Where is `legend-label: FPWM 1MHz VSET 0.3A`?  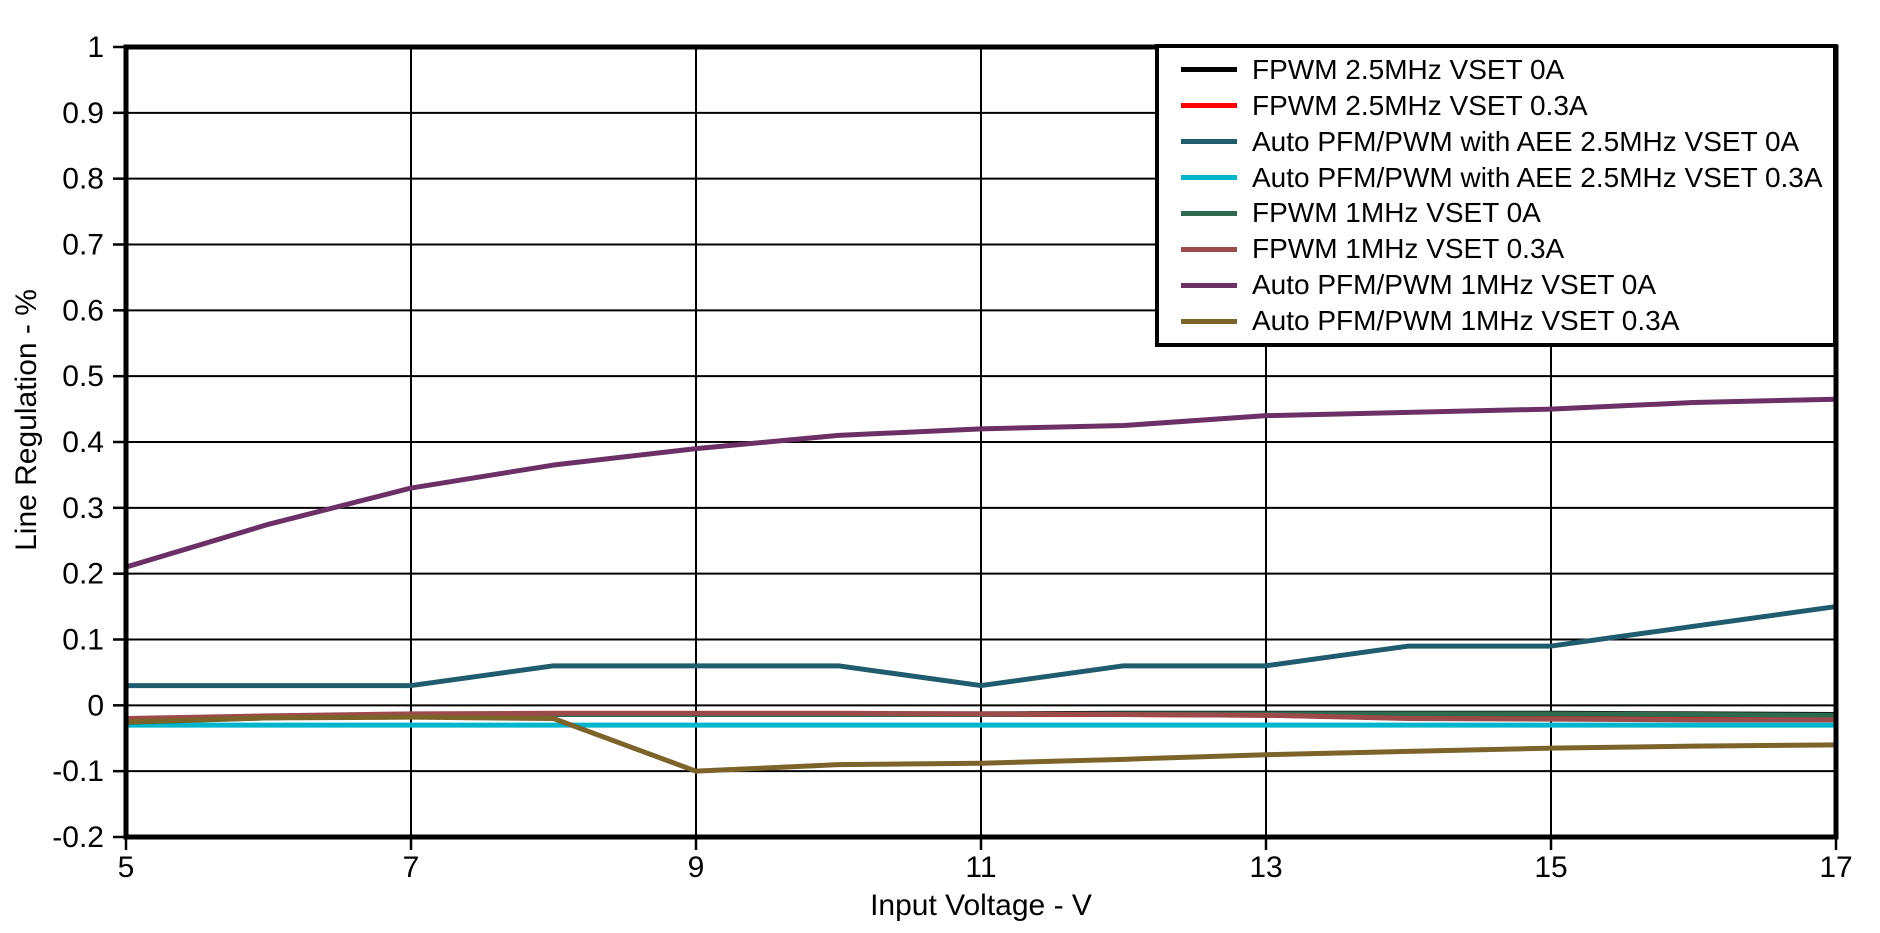 legend-label: FPWM 1MHz VSET 0.3A is located at coordinates (1408, 249).